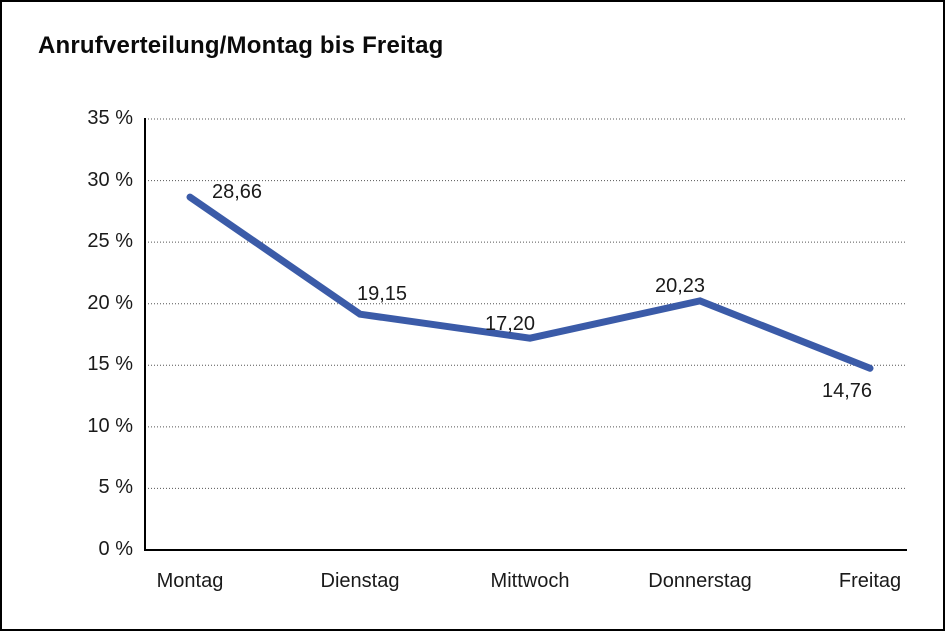  Describe the element at coordinates (360, 581) in the screenshot. I see `x-category-label: Dienstag` at that location.